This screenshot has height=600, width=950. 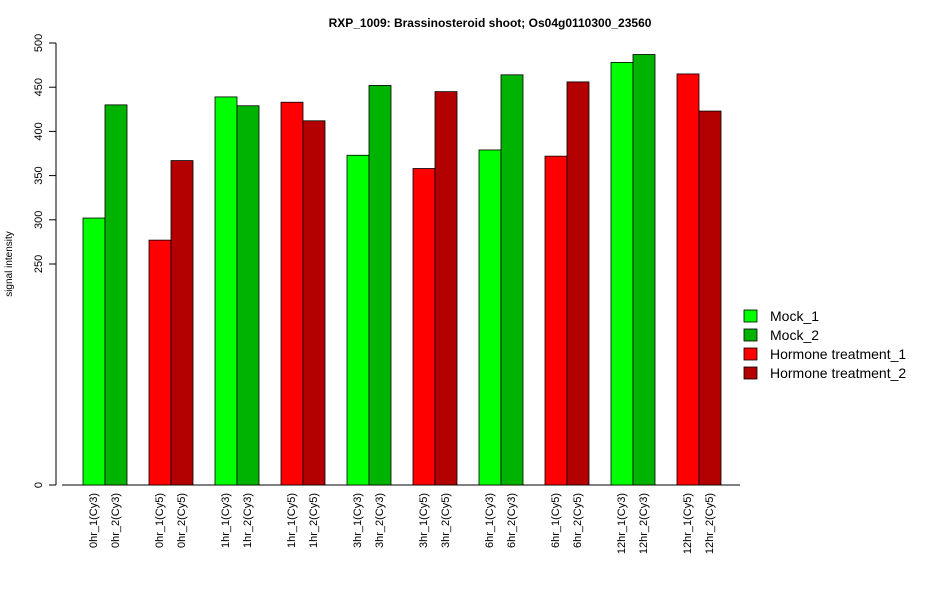 I want to click on category-label: 1hr_2(Cy3), so click(x=248, y=520).